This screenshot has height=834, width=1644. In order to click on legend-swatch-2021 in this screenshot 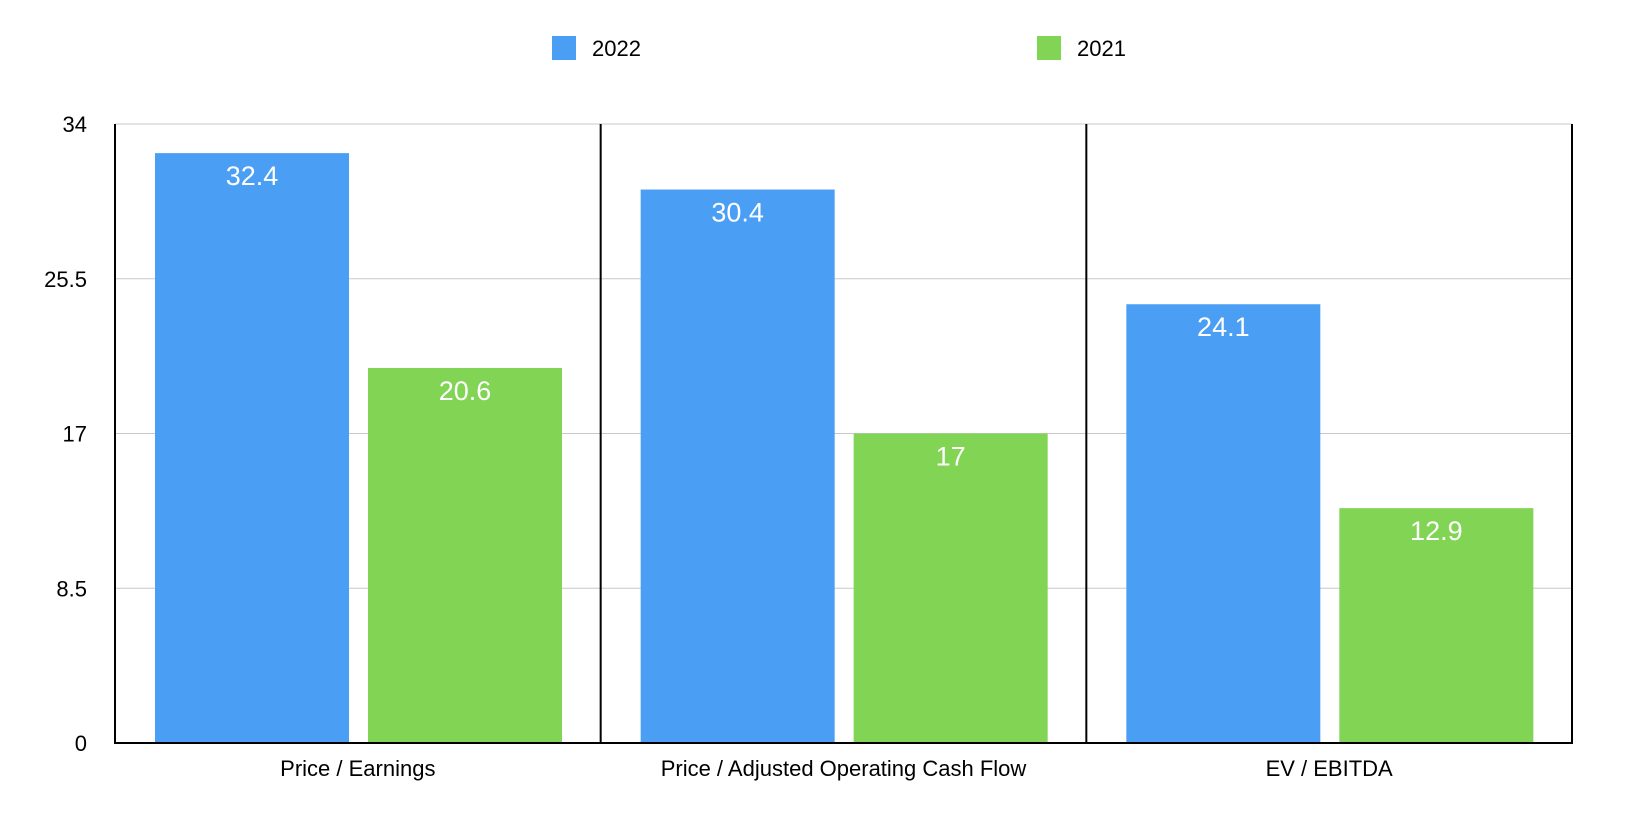, I will do `click(1049, 48)`.